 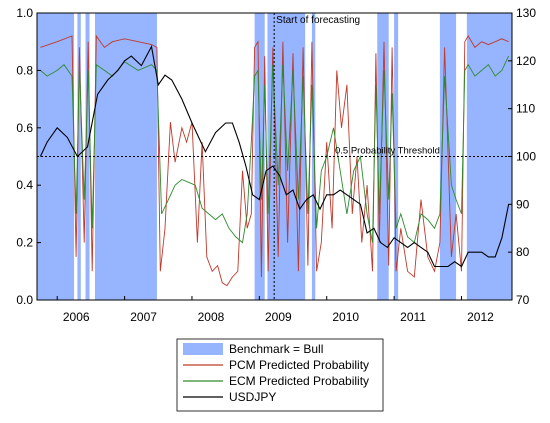 What do you see at coordinates (526, 61) in the screenshot?
I see `right-tick-label-5: 120` at bounding box center [526, 61].